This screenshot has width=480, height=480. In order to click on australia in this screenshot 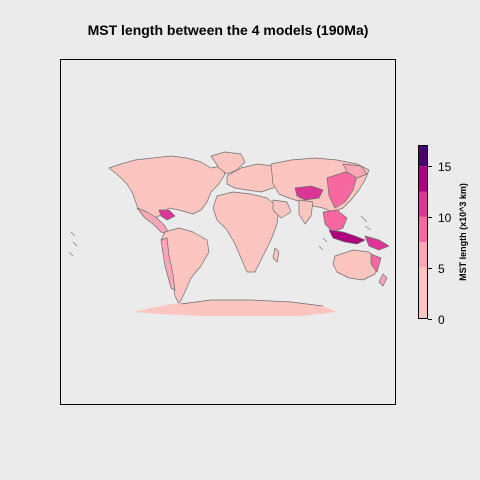, I will do `click(356, 265)`.